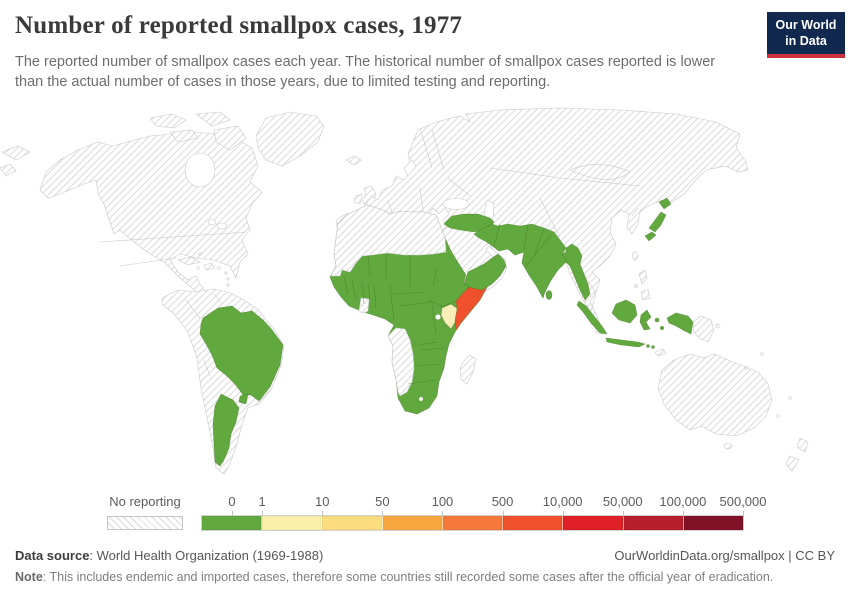 Image resolution: width=850 pixels, height=600 pixels. I want to click on owid-link: OurWorldinData.org/smallpox | CC BY, so click(724, 555).